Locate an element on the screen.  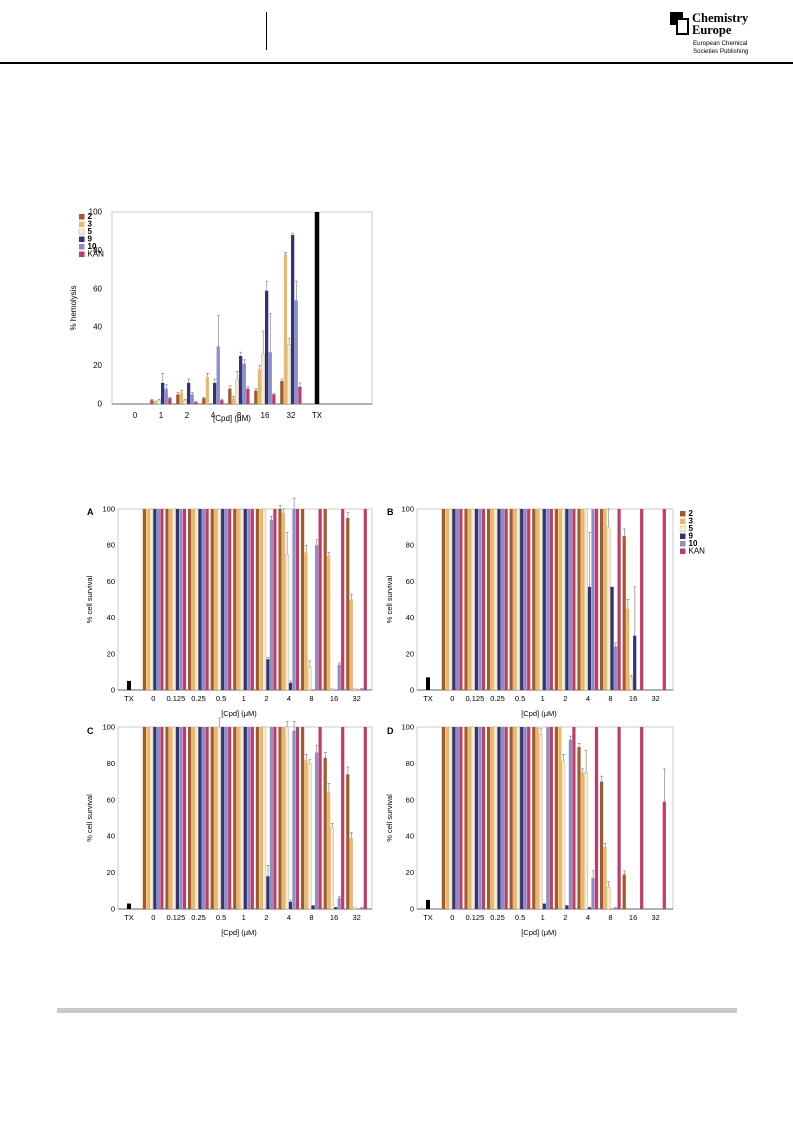
header-rule is located at coordinates (396, 63).